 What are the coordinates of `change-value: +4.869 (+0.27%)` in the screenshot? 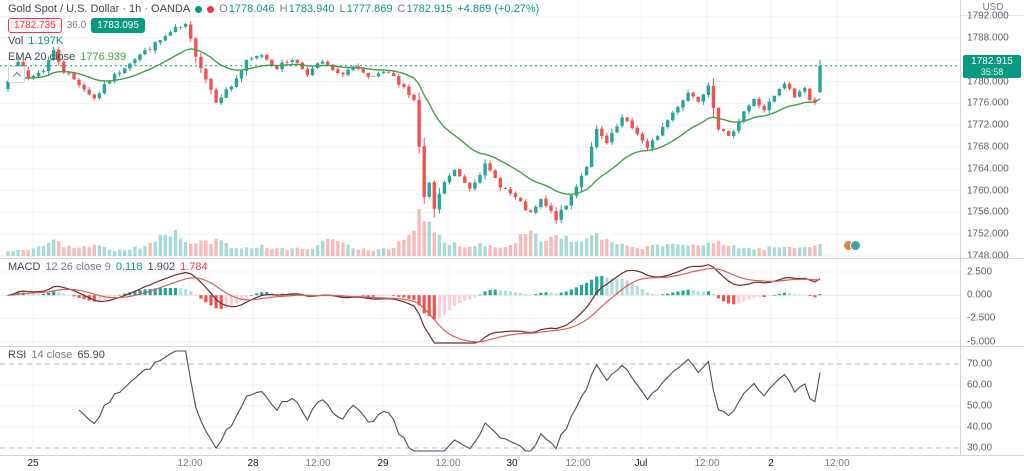 It's located at (498, 9).